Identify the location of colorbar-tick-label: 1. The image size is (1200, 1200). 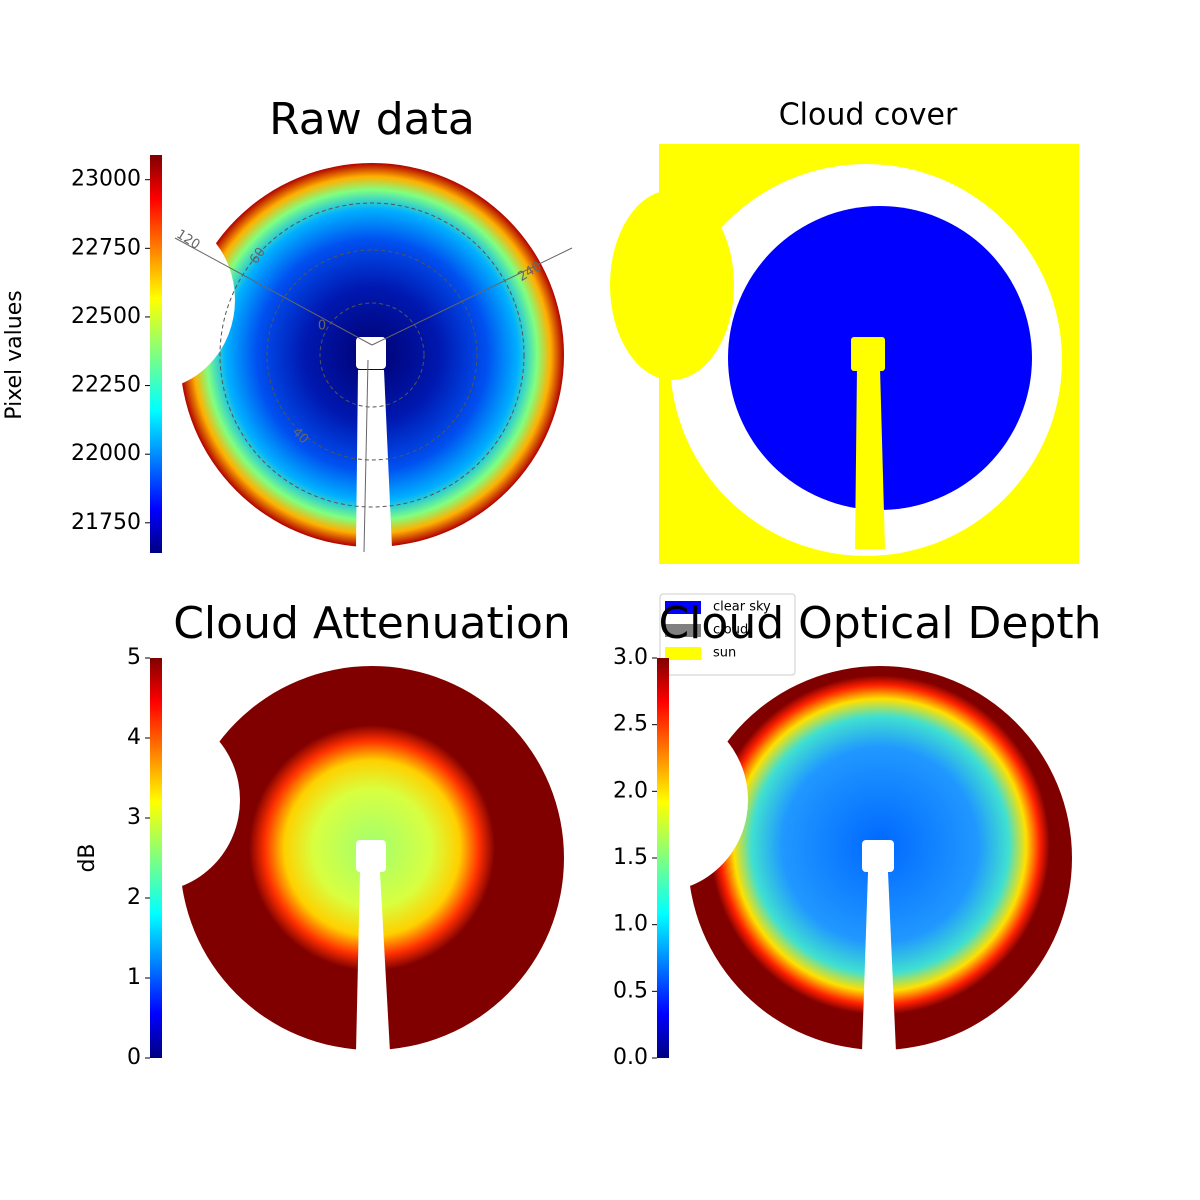
(134, 977).